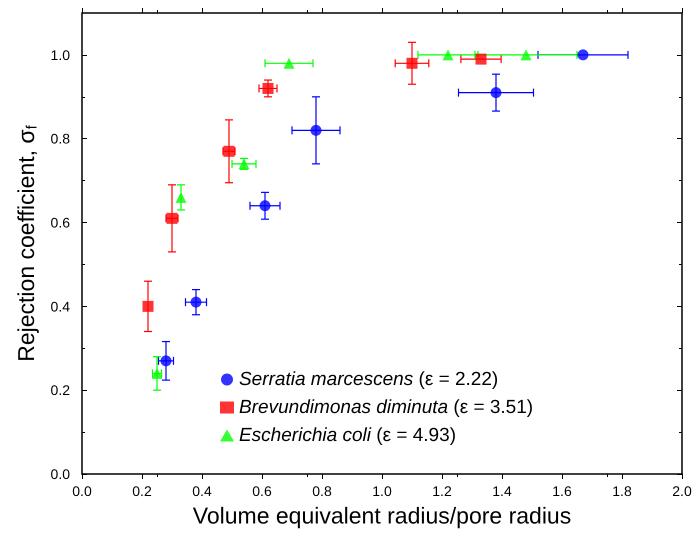  Describe the element at coordinates (82, 491) in the screenshot. I see `x-tick-label: 0.0` at that location.